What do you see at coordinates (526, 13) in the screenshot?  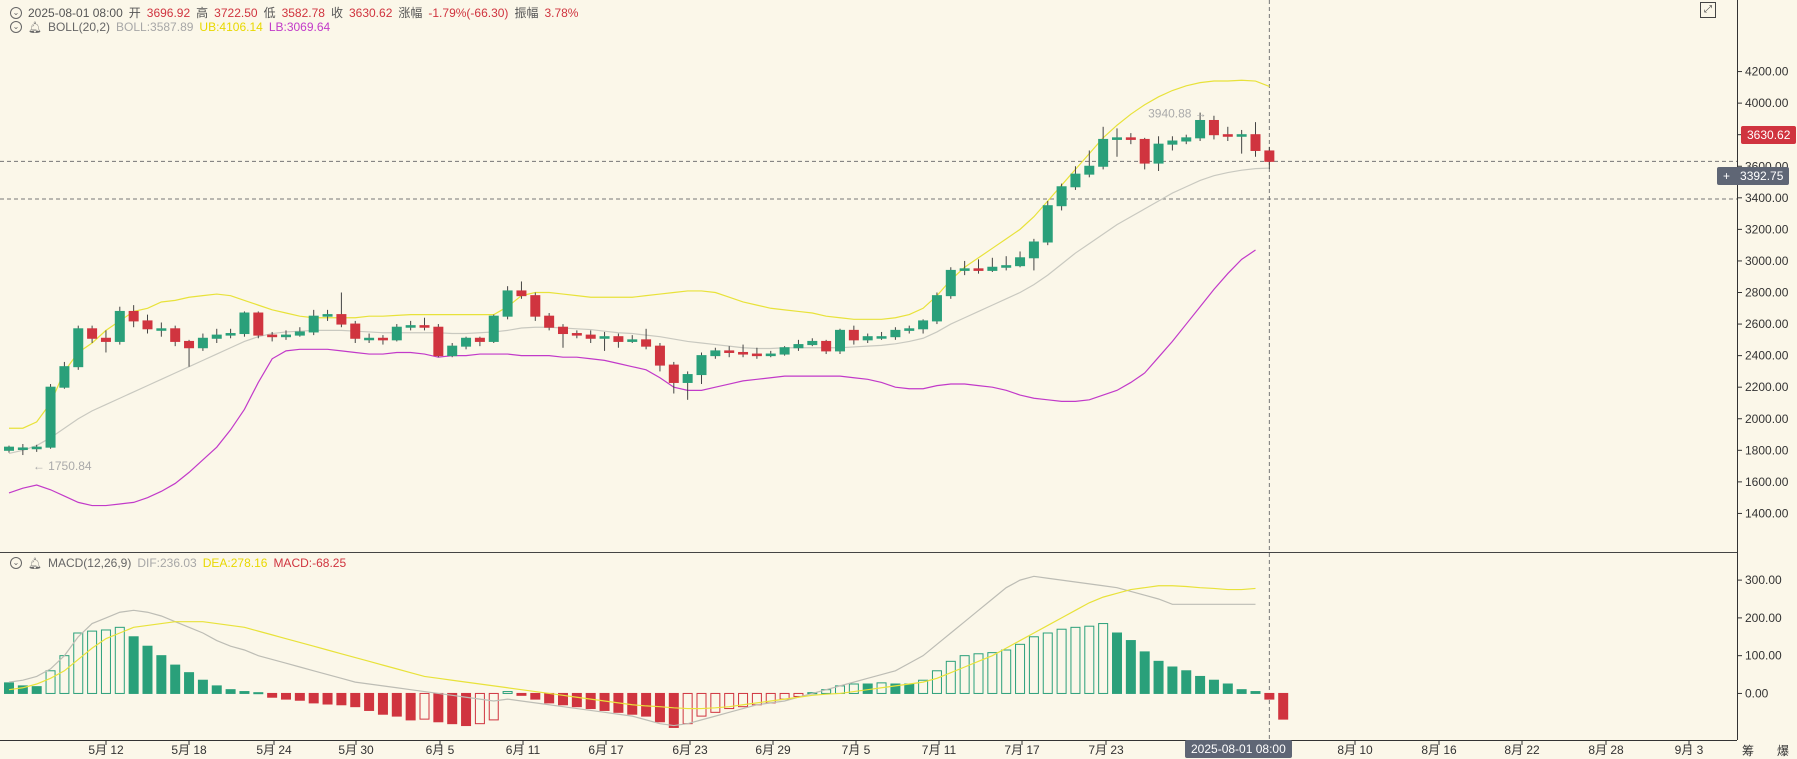 I see `amp-label: 振幅` at bounding box center [526, 13].